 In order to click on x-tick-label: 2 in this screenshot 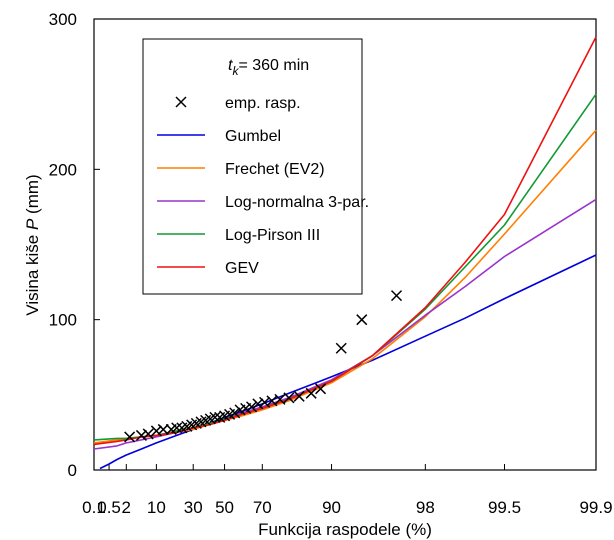, I will do `click(126, 507)`.